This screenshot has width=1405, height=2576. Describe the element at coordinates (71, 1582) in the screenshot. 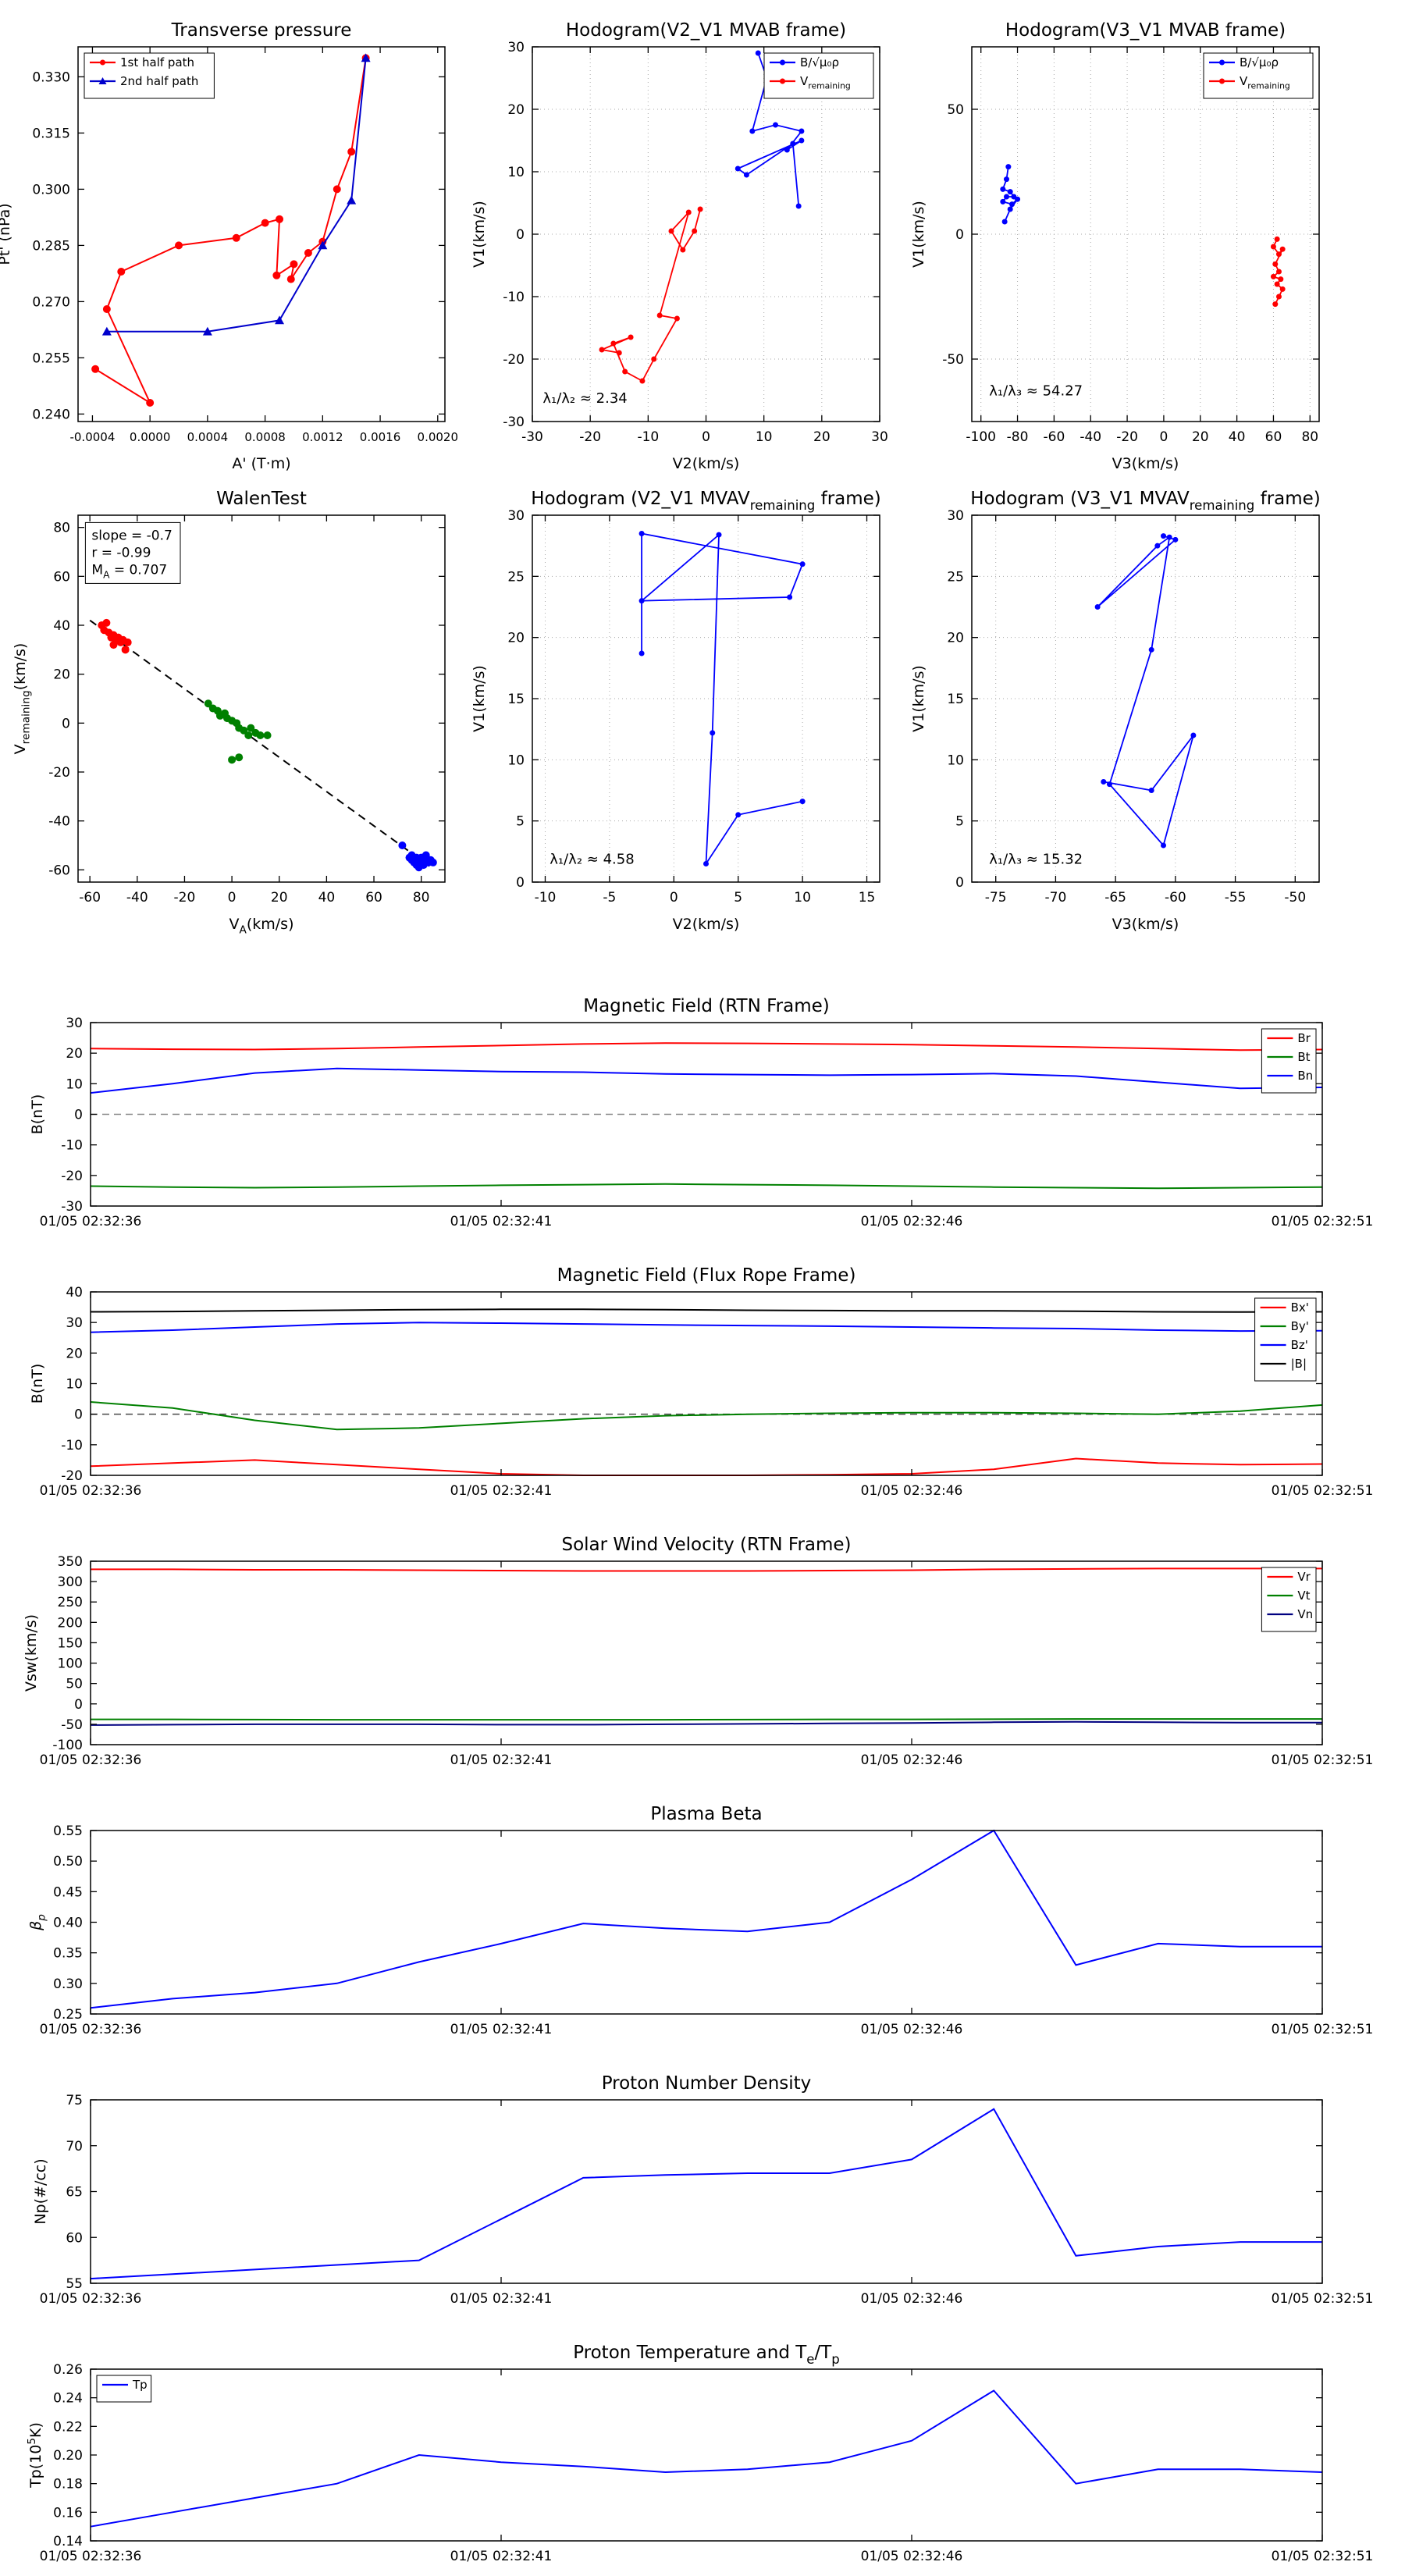

I see `y-tick-label: 300` at that location.